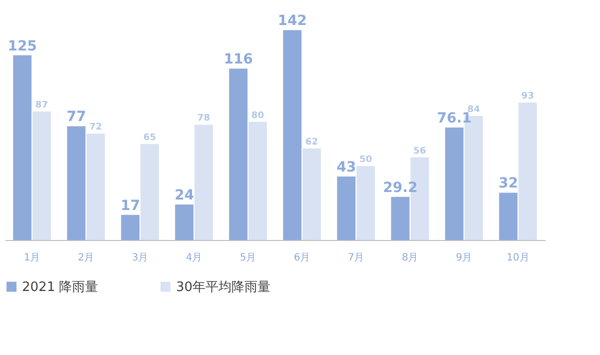 This screenshot has width=600, height=355. Describe the element at coordinates (527, 97) in the screenshot. I see `data-label: 93` at that location.